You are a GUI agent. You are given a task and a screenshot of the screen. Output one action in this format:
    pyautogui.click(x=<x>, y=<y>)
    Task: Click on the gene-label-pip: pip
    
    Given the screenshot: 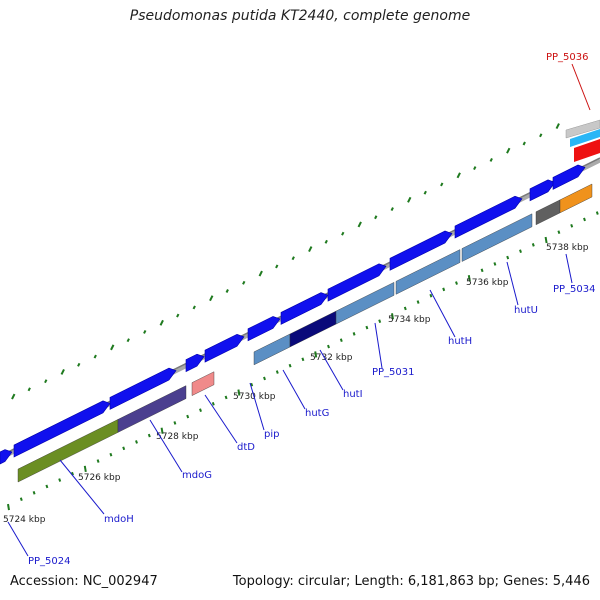 What is the action you would take?
    pyautogui.click(x=271, y=434)
    